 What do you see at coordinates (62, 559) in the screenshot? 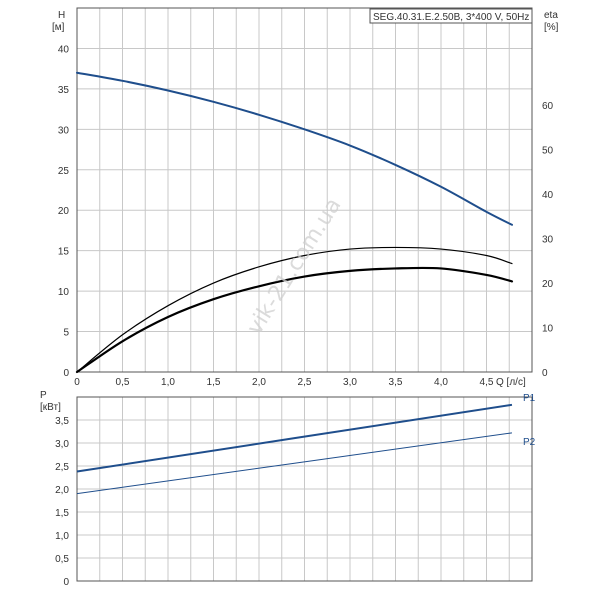
I see `p-tick-label: 0,5` at bounding box center [62, 559].